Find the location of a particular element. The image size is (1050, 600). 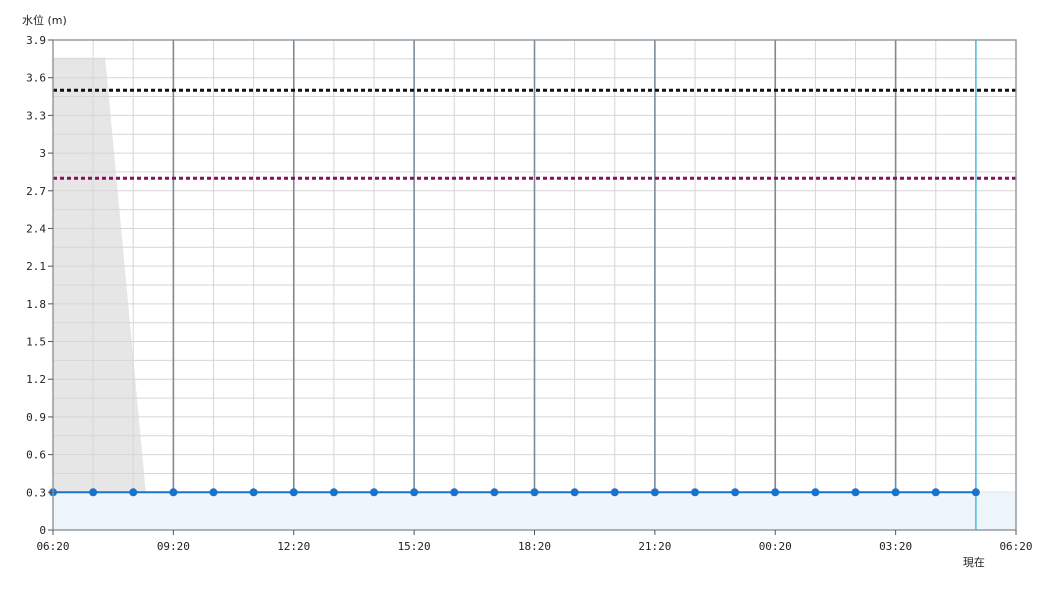

y-tick-label: 0 is located at coordinates (42, 530).